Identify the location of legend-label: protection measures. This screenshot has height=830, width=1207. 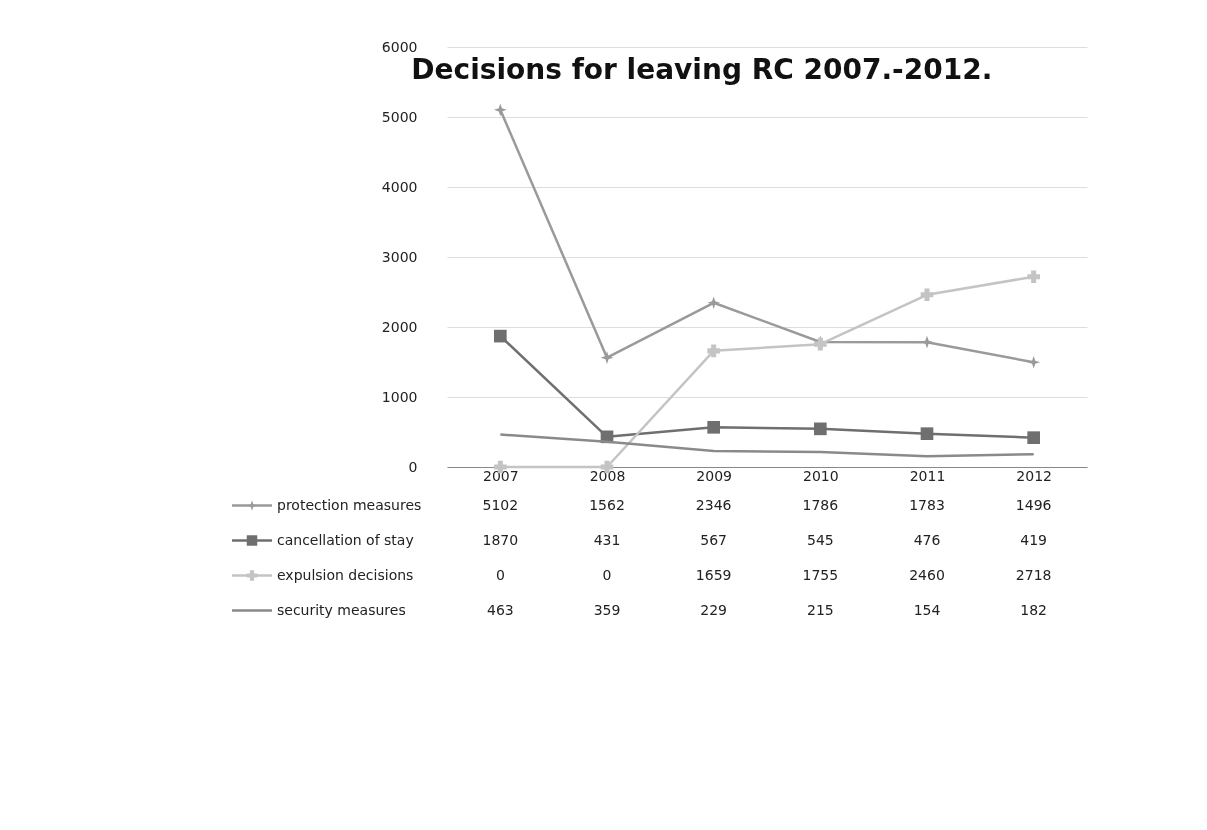
(349, 504).